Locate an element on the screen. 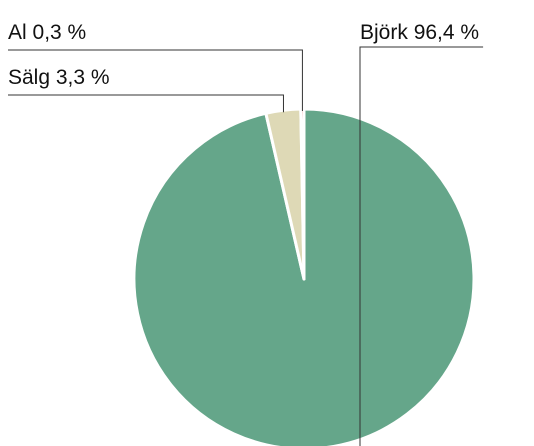 Image resolution: width=534 pixels, height=446 pixels. slice-label: Al 0,3 % is located at coordinates (47, 32).